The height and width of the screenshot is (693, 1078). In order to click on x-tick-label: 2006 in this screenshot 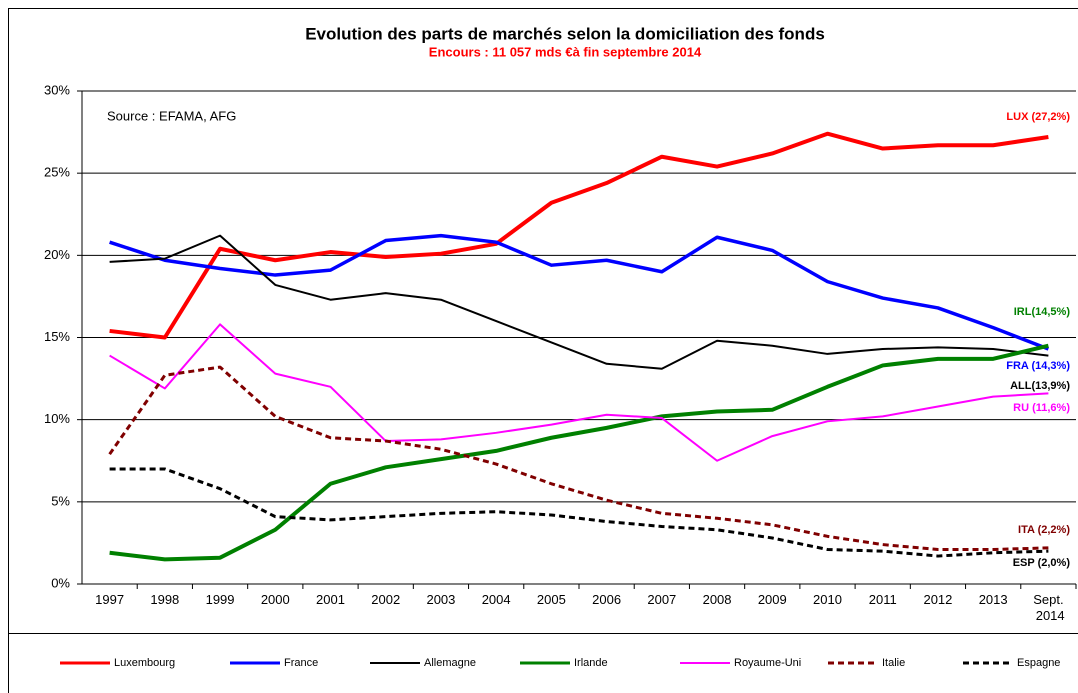, I will do `click(606, 599)`.